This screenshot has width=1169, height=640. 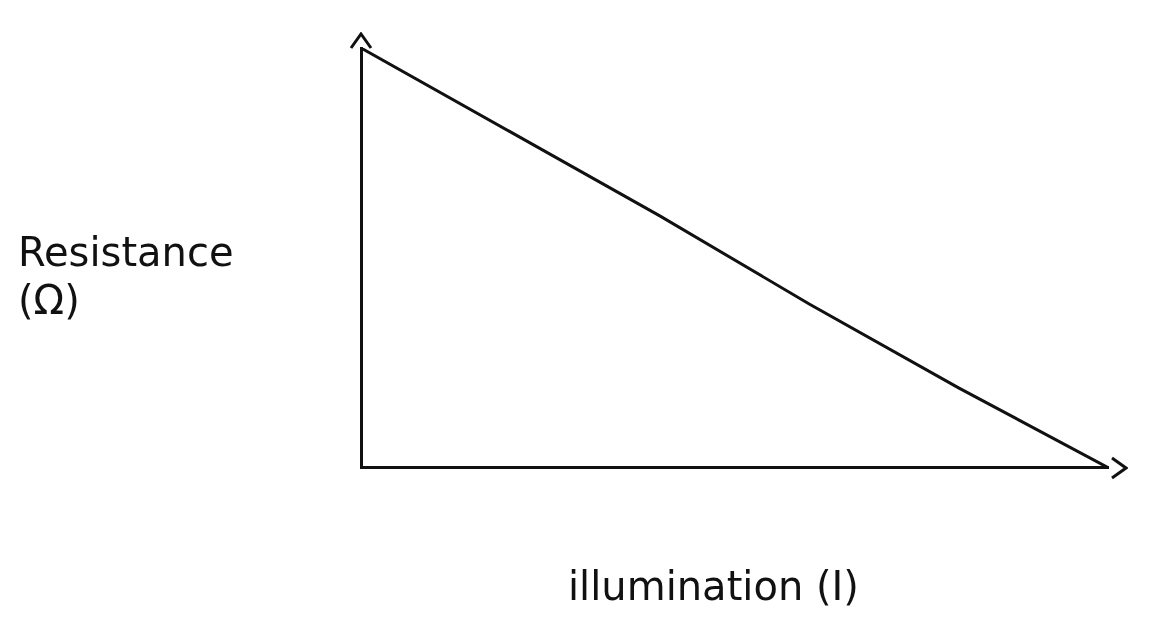 I want to click on y-axis-title: Resistance (Ω), so click(x=126, y=276).